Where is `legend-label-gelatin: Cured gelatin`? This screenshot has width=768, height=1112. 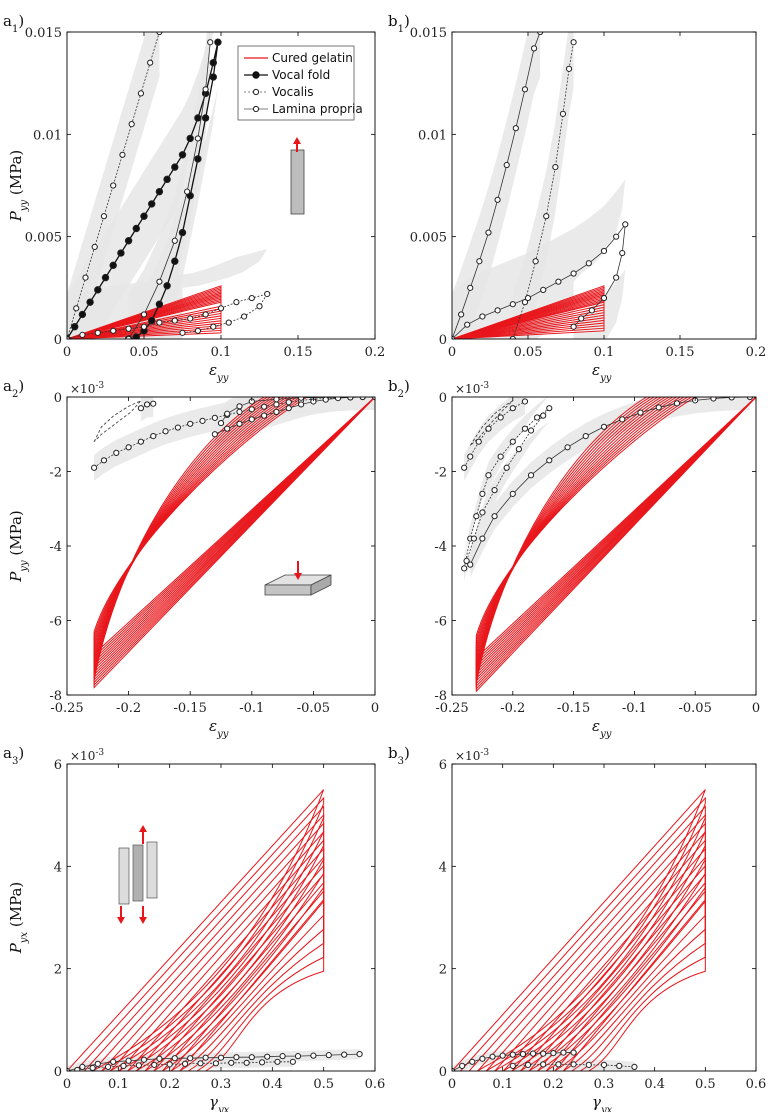 legend-label-gelatin: Cured gelatin is located at coordinates (312, 58).